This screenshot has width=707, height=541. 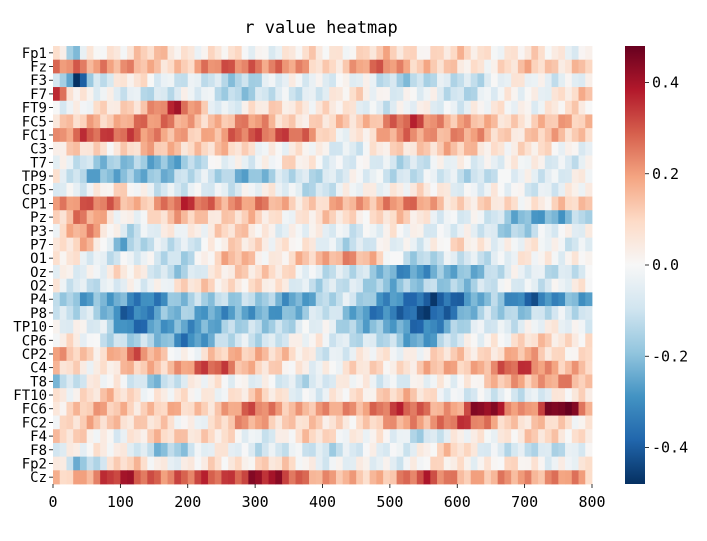 What do you see at coordinates (34, 191) in the screenshot?
I see `y-tick-label-CP5: CP5` at bounding box center [34, 191].